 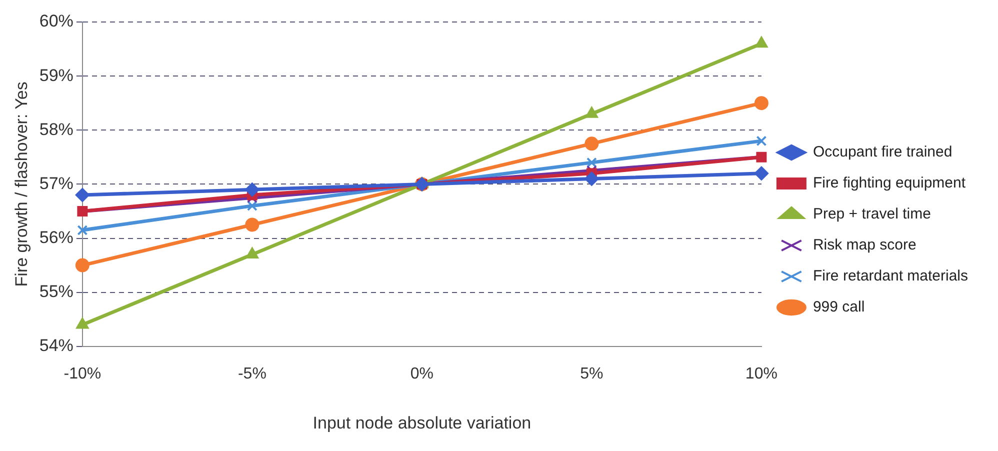 What do you see at coordinates (882, 152) in the screenshot?
I see `legend-label: Occupant fire trained` at bounding box center [882, 152].